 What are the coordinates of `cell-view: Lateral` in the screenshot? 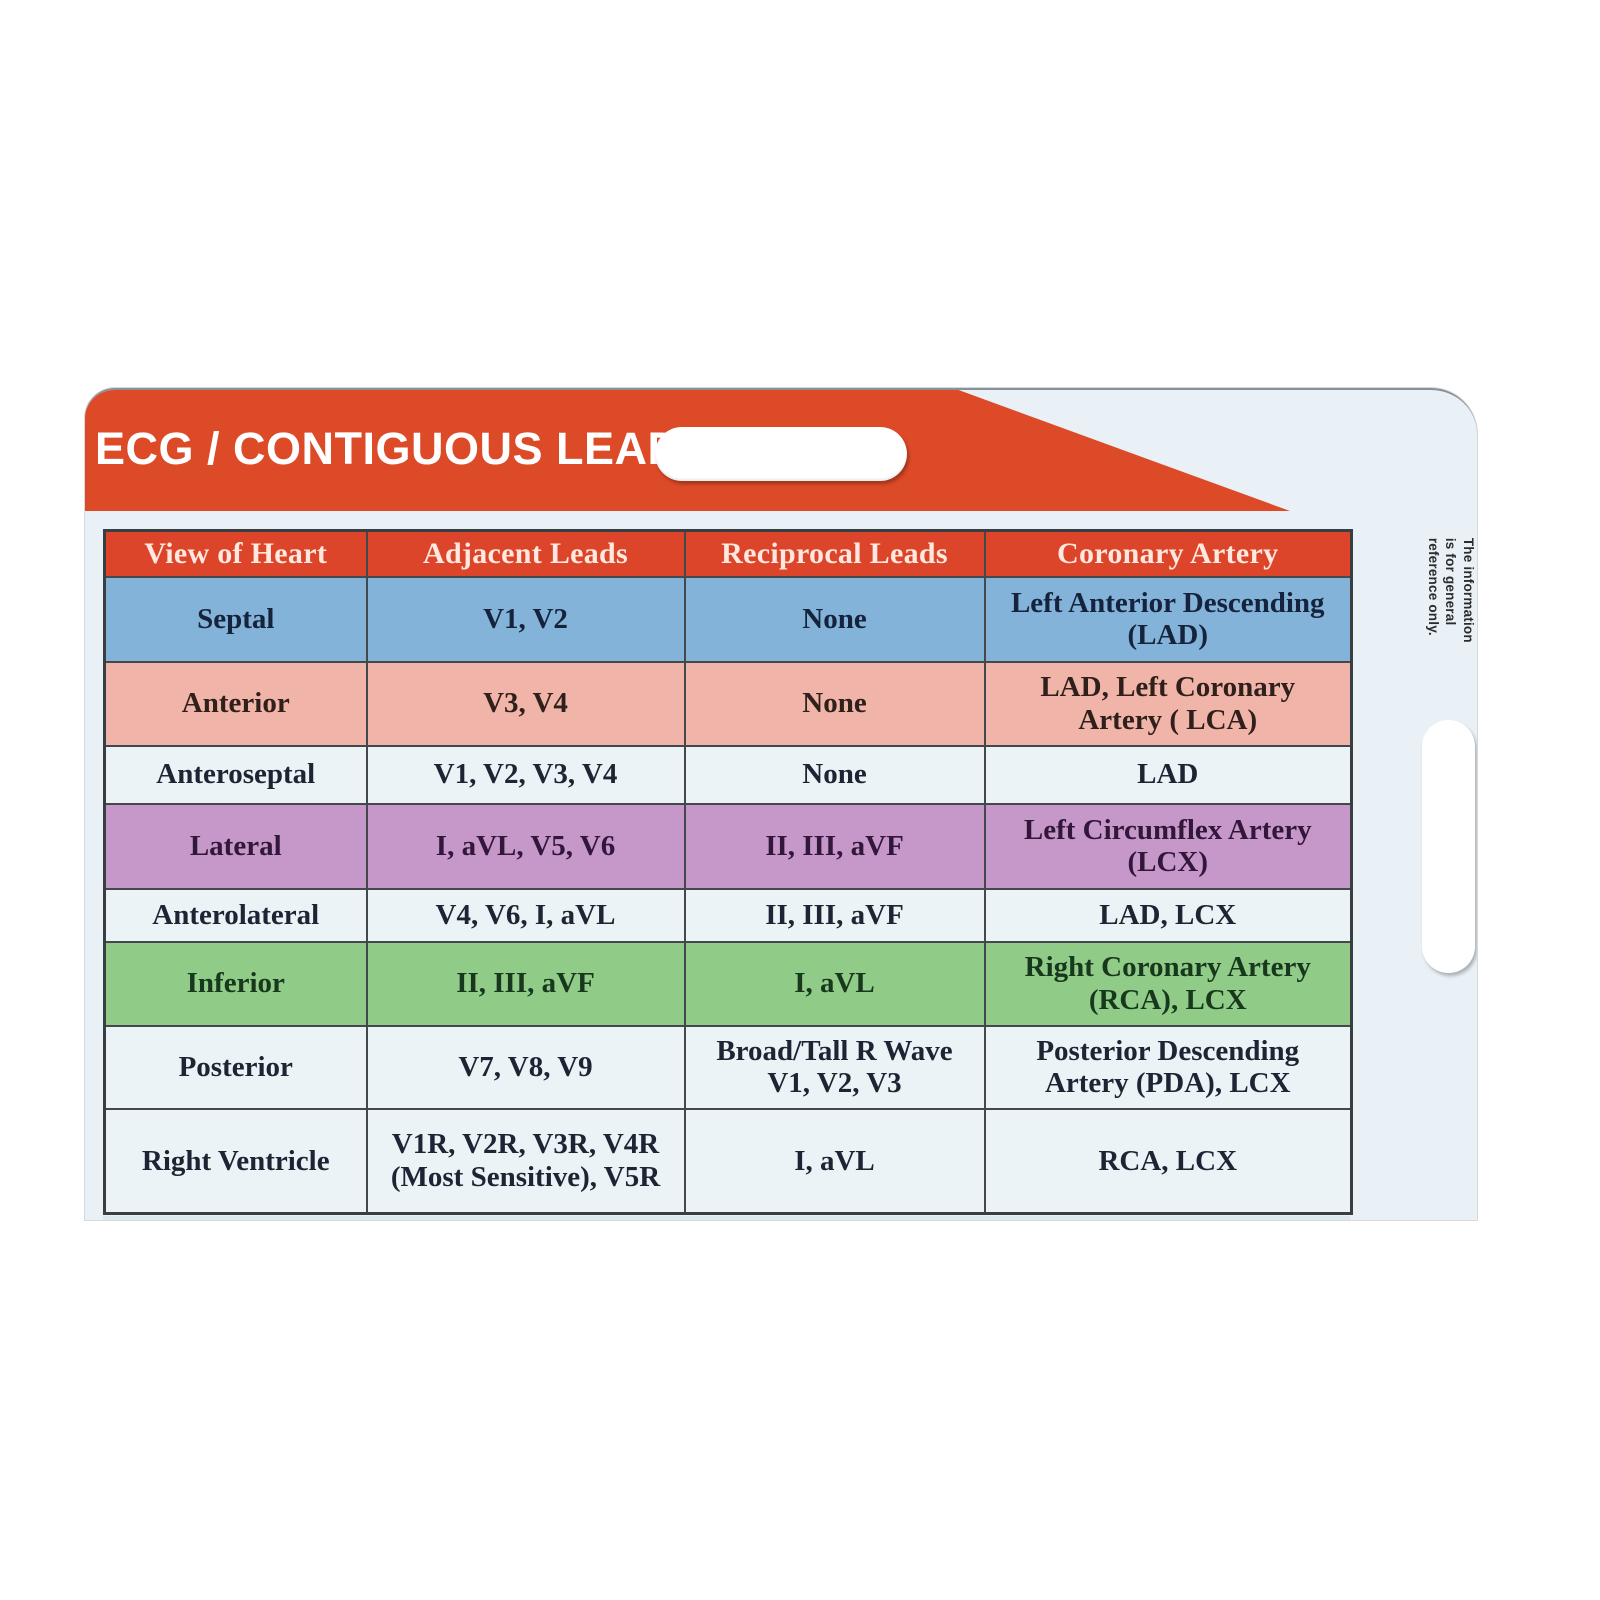 It's located at (235, 846).